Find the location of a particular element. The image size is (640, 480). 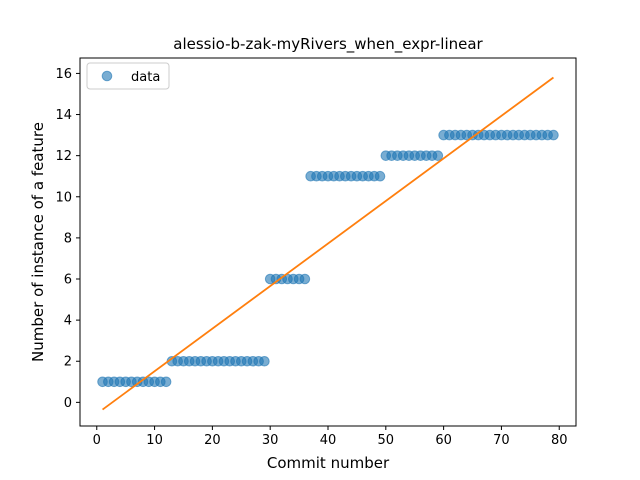

y-tick-label: 0 is located at coordinates (68, 403).